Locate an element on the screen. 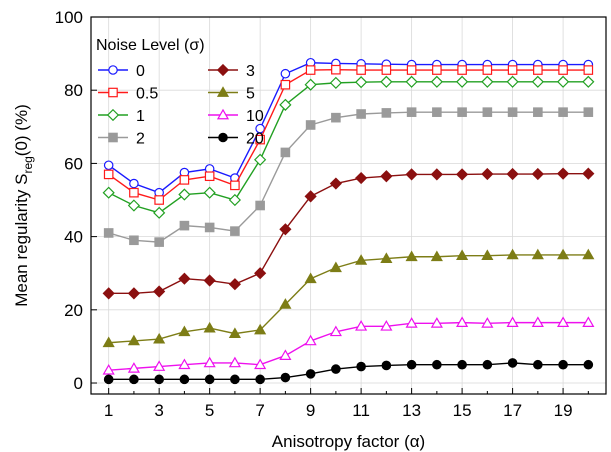 Image resolution: width=611 pixels, height=452 pixels. y-axis-title-tail: (0) (%) is located at coordinates (21, 130).